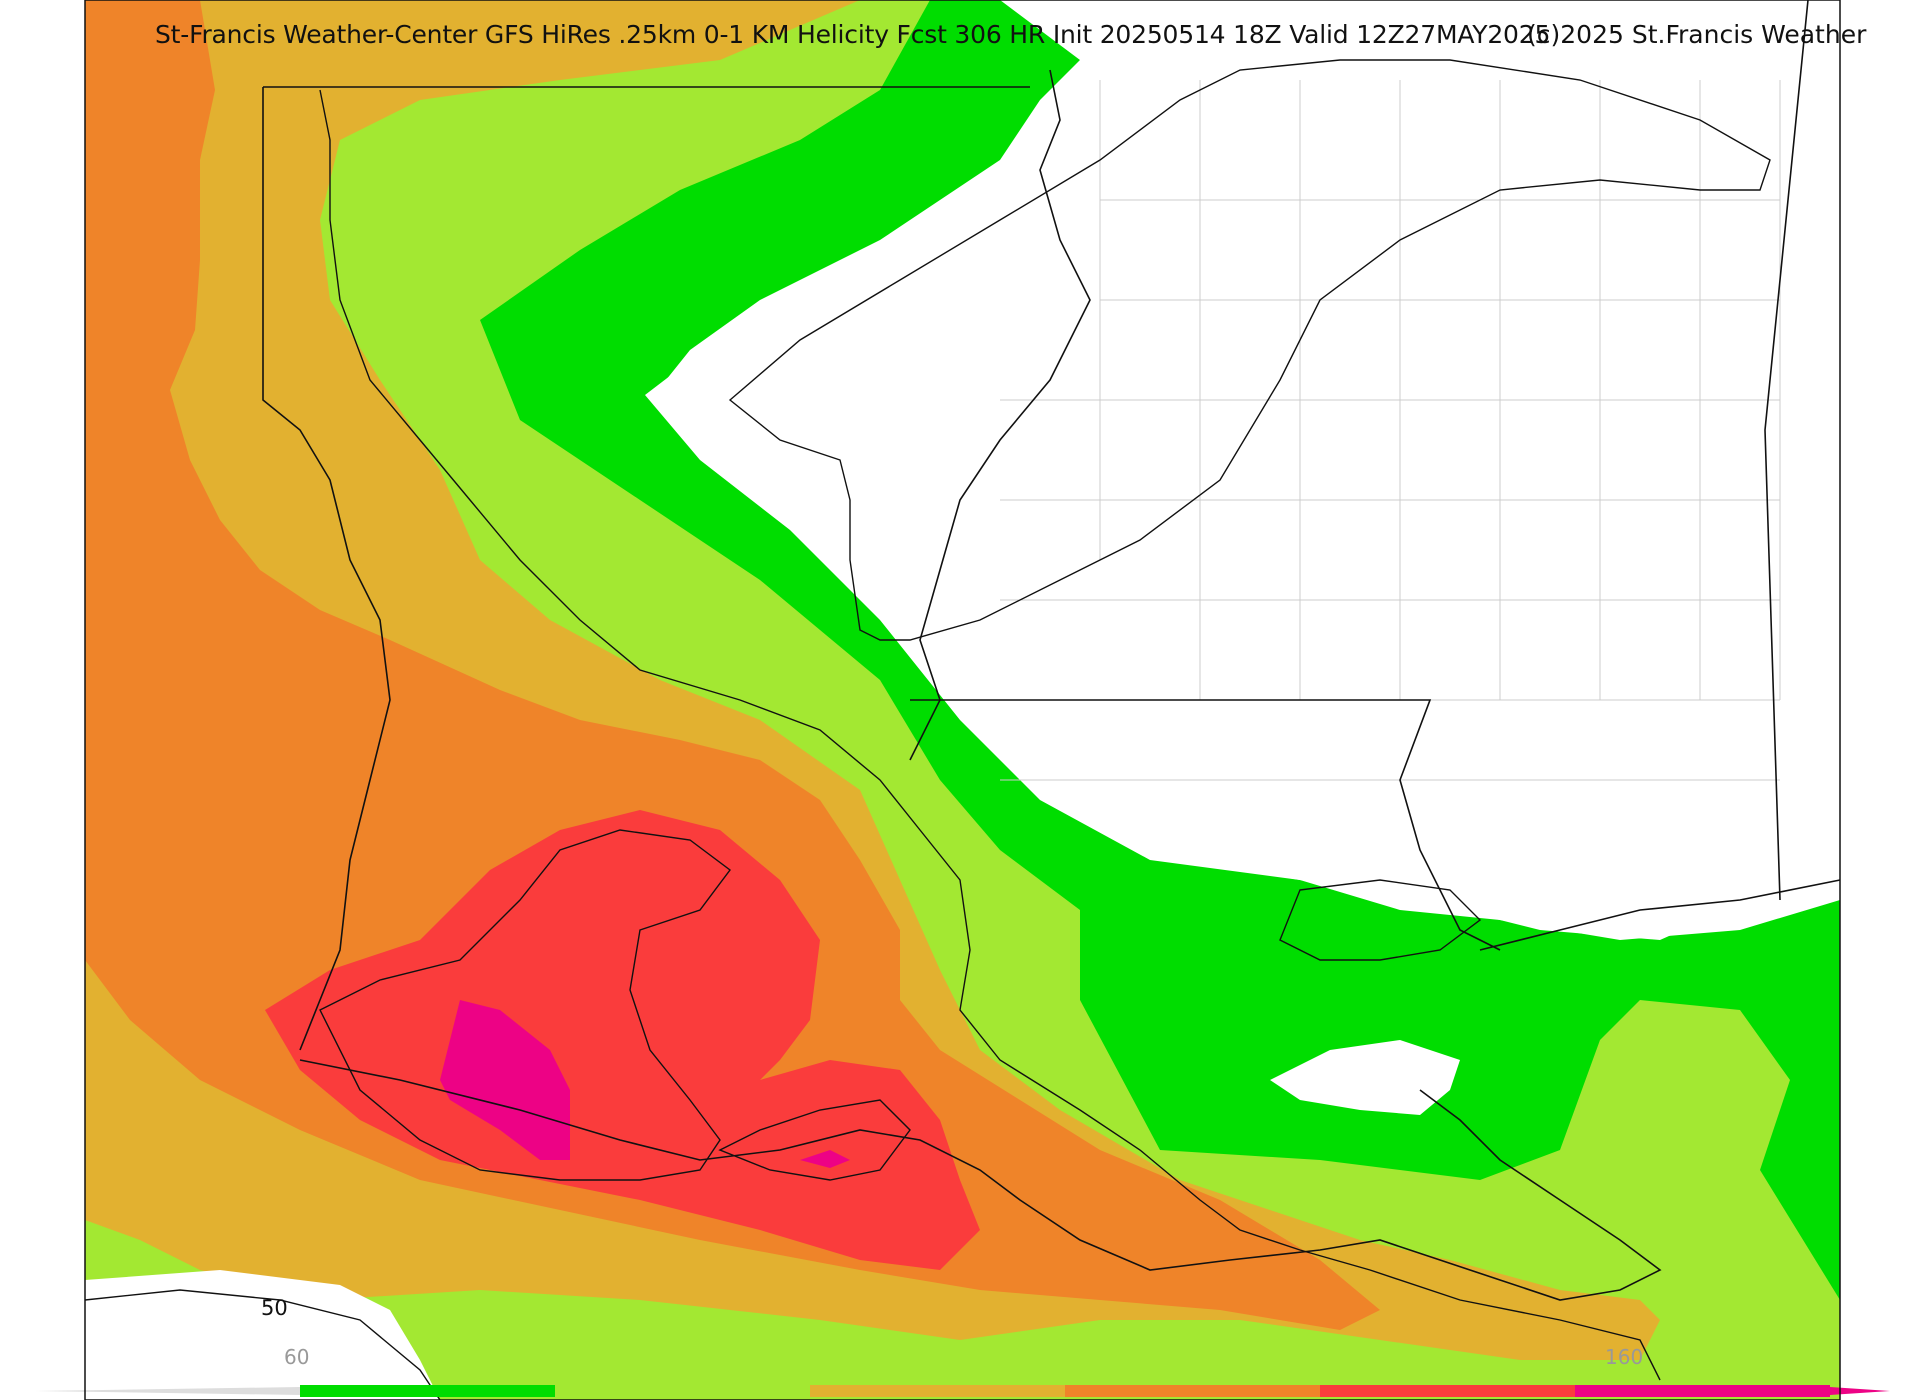  What do you see at coordinates (274, 1308) in the screenshot?
I see `contour-label-50: 50` at bounding box center [274, 1308].